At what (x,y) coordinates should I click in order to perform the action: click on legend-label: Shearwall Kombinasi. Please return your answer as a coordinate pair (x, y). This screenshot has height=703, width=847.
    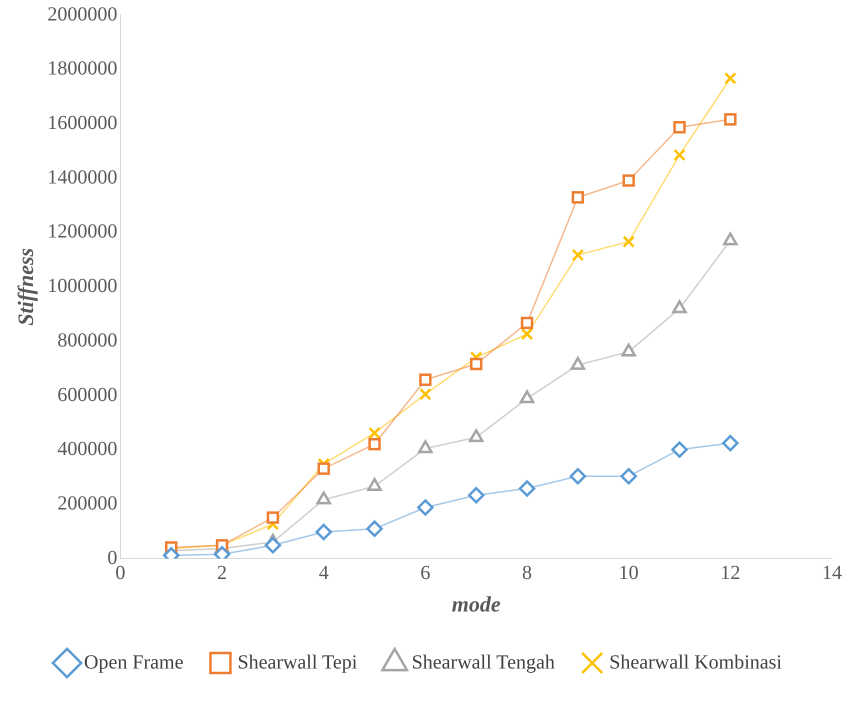
    Looking at the image, I should click on (695, 662).